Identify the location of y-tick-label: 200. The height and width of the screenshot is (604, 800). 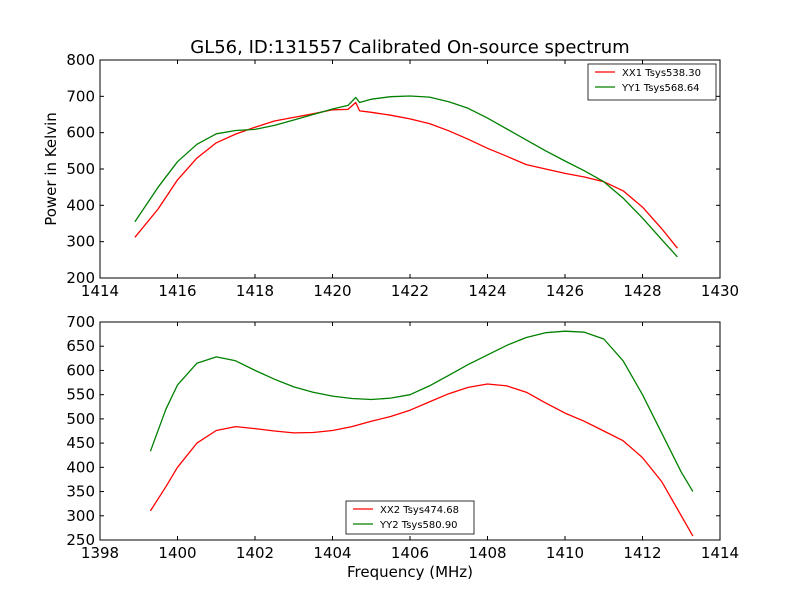
(80, 278).